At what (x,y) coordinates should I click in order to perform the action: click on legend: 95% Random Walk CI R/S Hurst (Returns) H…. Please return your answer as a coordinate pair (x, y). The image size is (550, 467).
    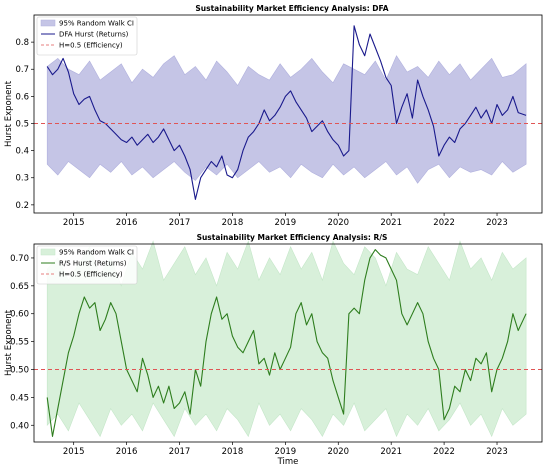
    Looking at the image, I should click on (87, 265).